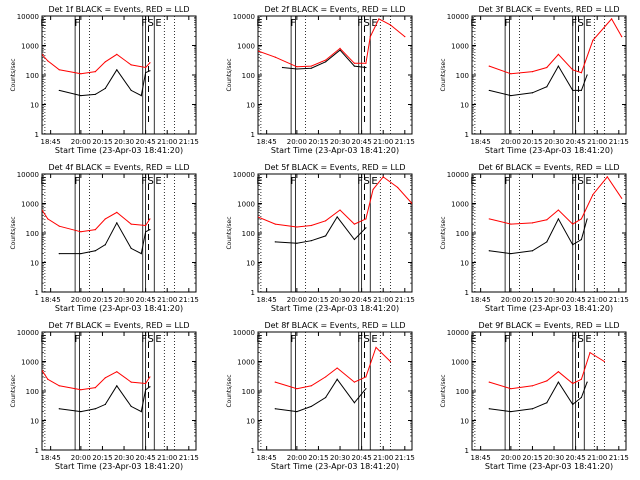 The width and height of the screenshot is (640, 480). I want to click on y-tick-label: 10000, so click(28, 175).